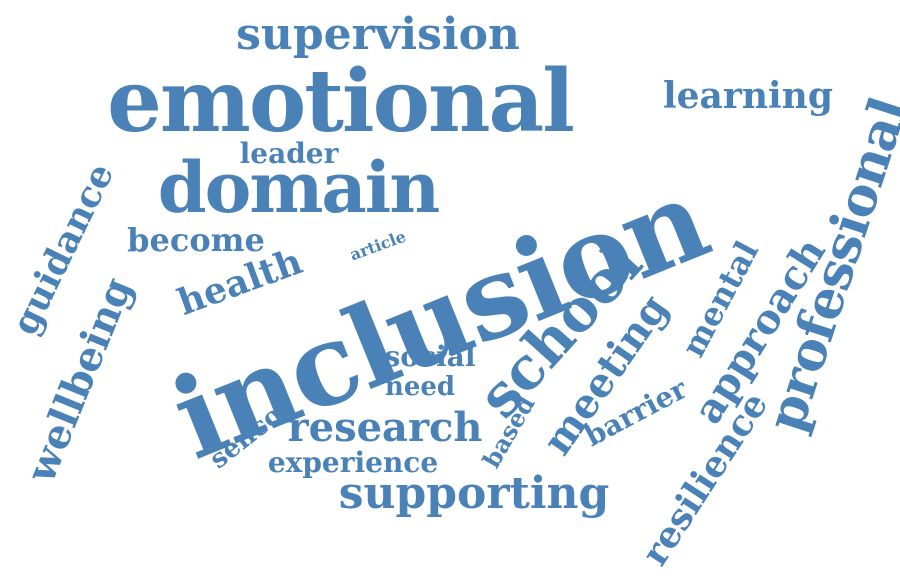 The image size is (900, 578). What do you see at coordinates (353, 462) in the screenshot?
I see `word-experience: experience` at bounding box center [353, 462].